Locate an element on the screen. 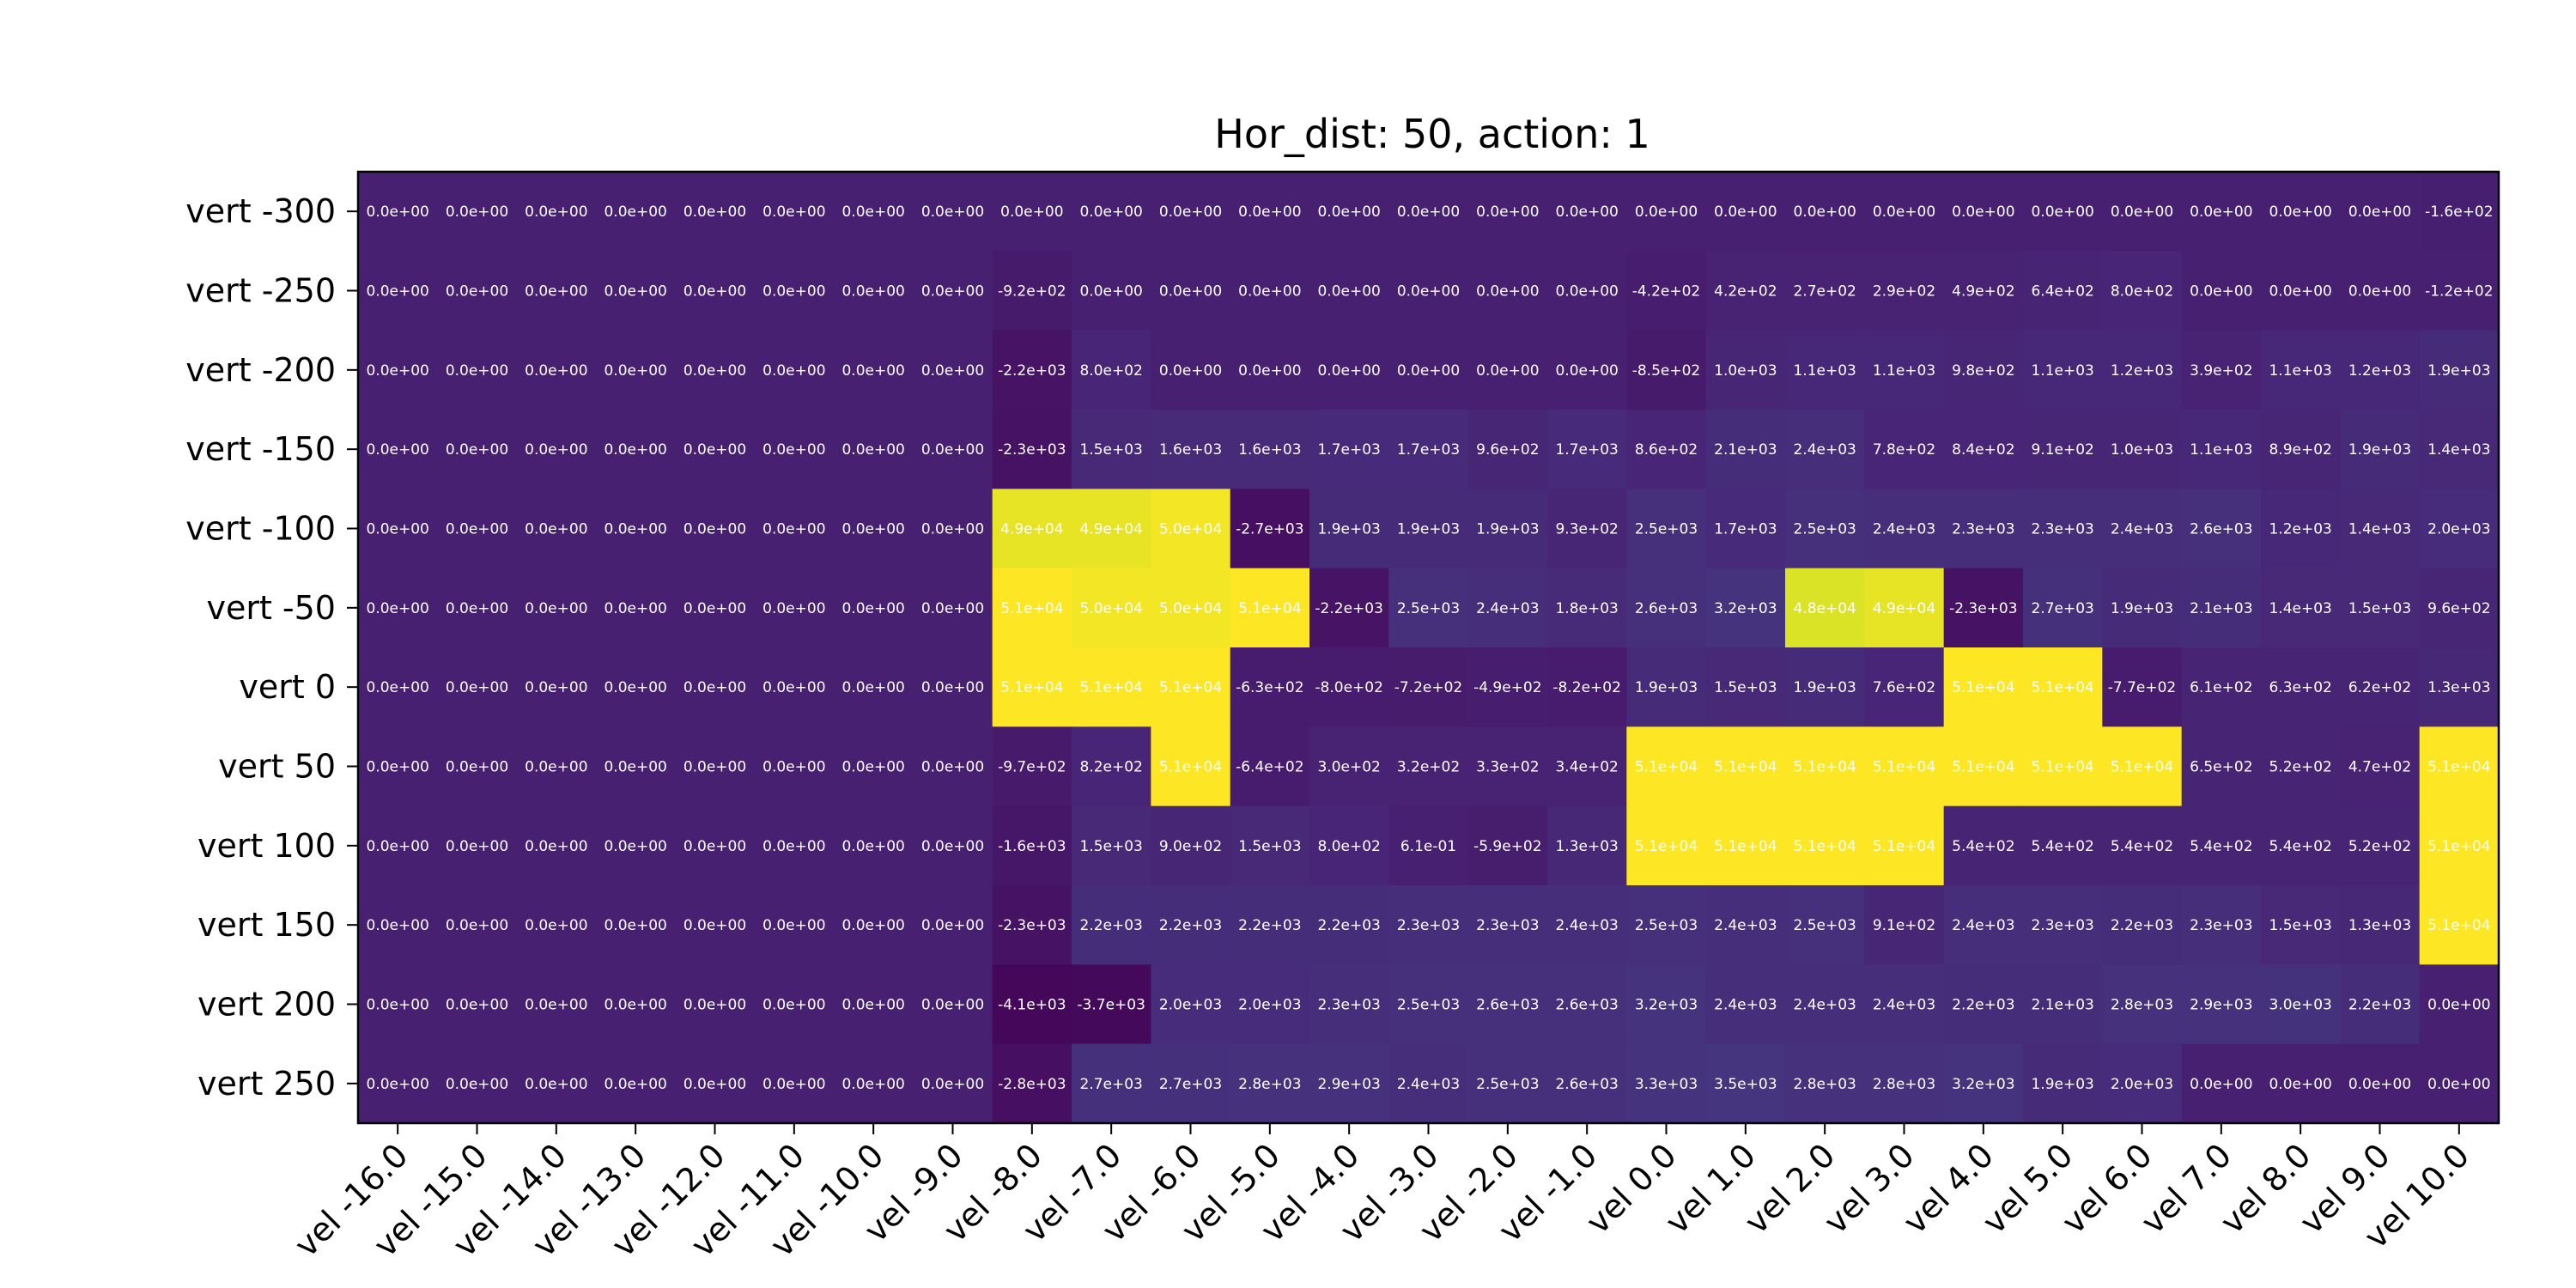 This screenshot has width=2576, height=1288. cell-value-label: 1.7e+03 is located at coordinates (1745, 530).